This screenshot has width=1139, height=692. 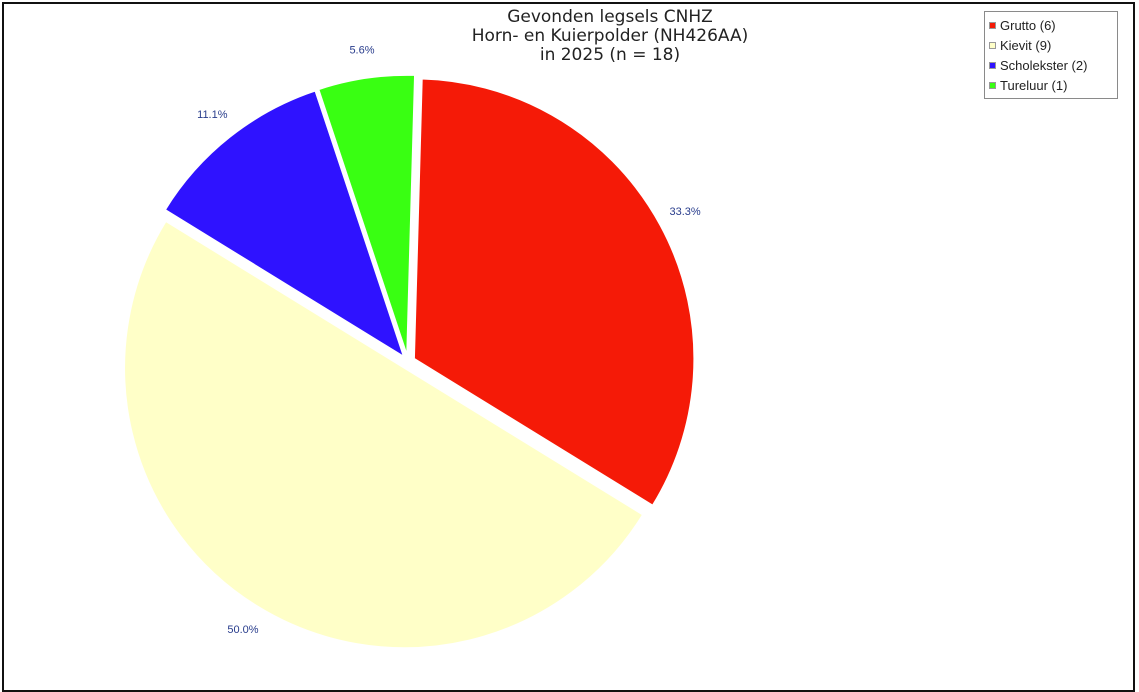 I want to click on legend-item-grutto: Grutto (6), so click(x=1051, y=25).